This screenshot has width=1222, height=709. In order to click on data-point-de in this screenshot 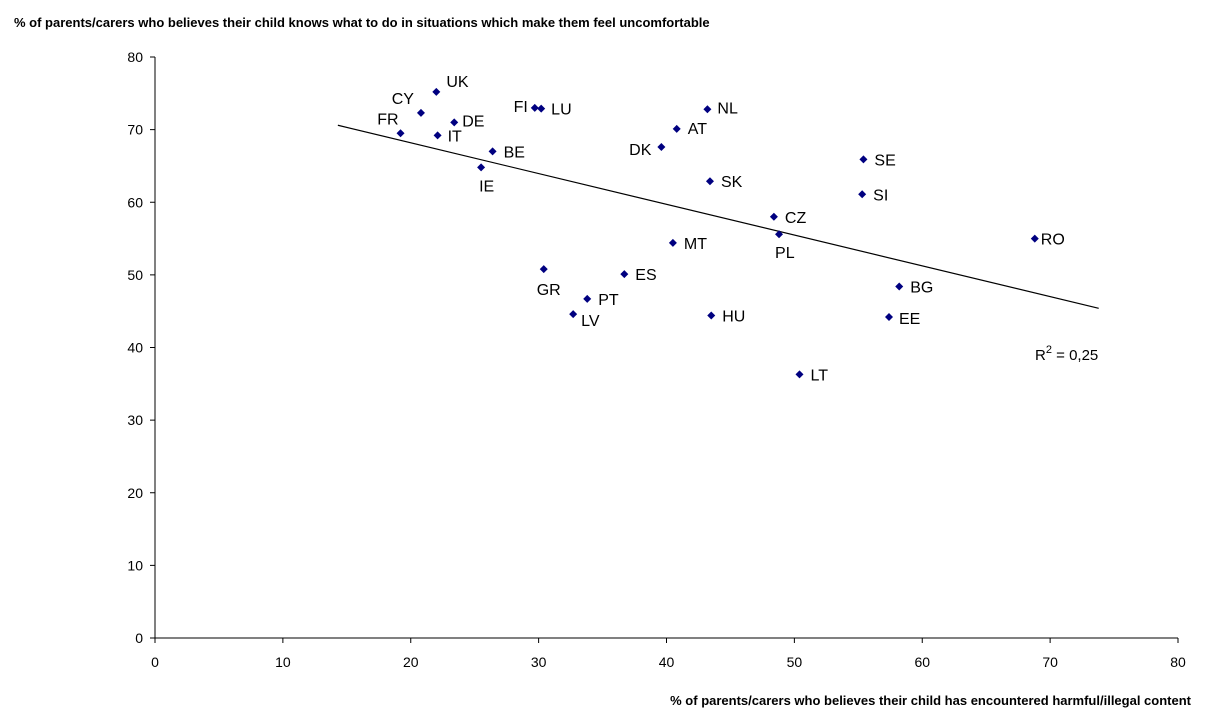, I will do `click(454, 122)`.